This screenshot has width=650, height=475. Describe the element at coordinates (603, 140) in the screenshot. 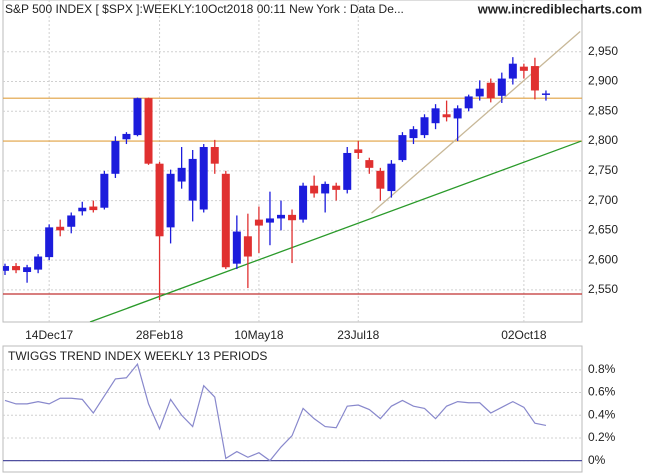

I see `y-tick-label: 2,800` at that location.